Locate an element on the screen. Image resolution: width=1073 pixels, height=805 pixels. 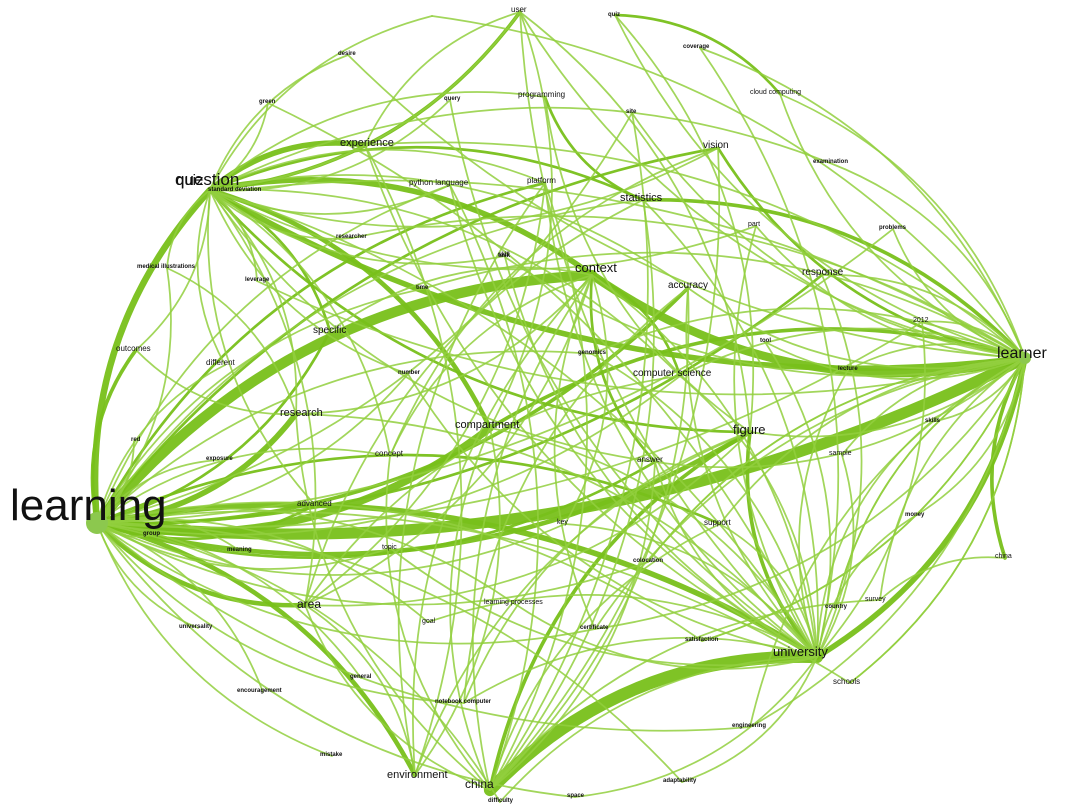
edge-user-figure is located at coordinates (635, 222).